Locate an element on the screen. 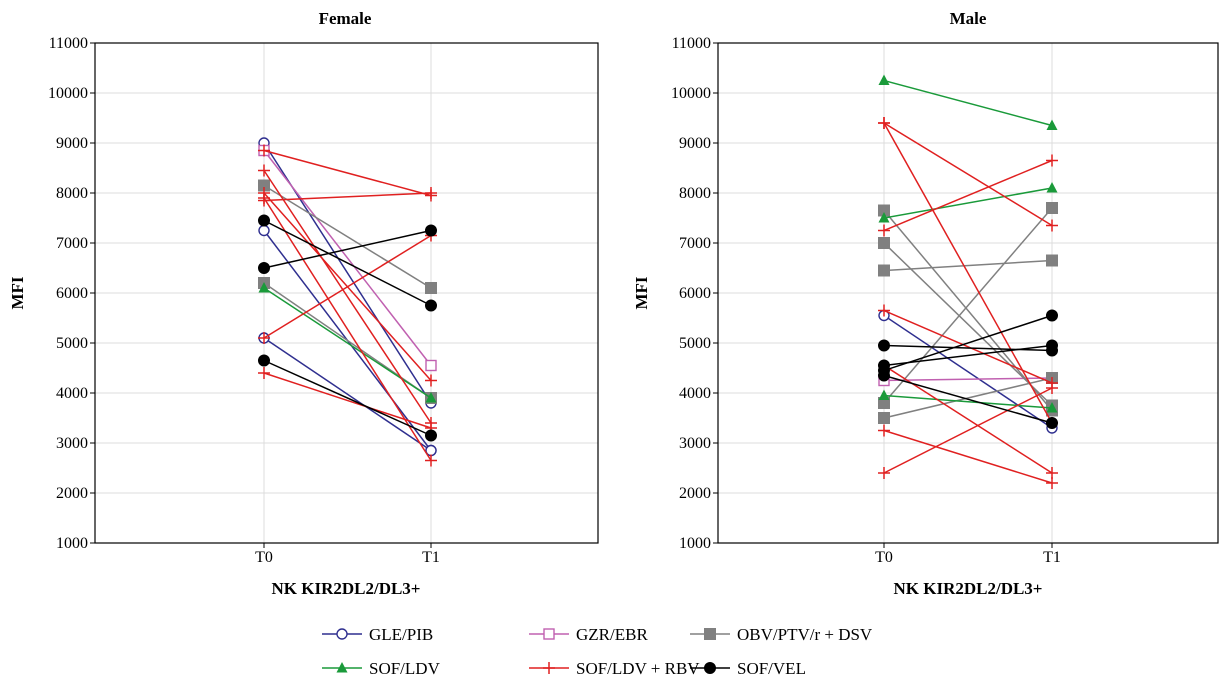  y-tick-label: 1000 is located at coordinates (72, 543).